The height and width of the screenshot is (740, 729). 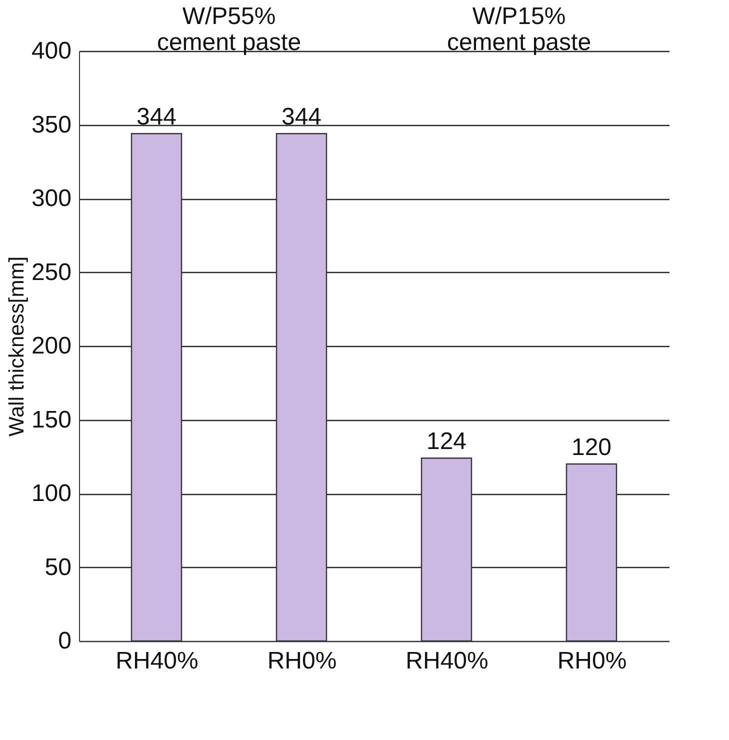 I want to click on y-tick-label: 100, so click(x=51, y=493).